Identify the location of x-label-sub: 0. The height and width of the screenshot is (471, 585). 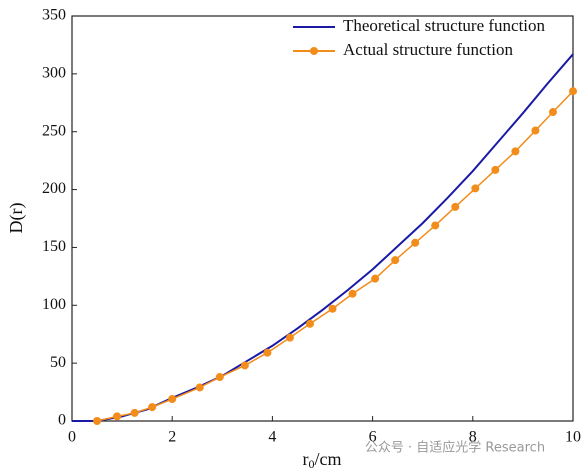
(312, 464).